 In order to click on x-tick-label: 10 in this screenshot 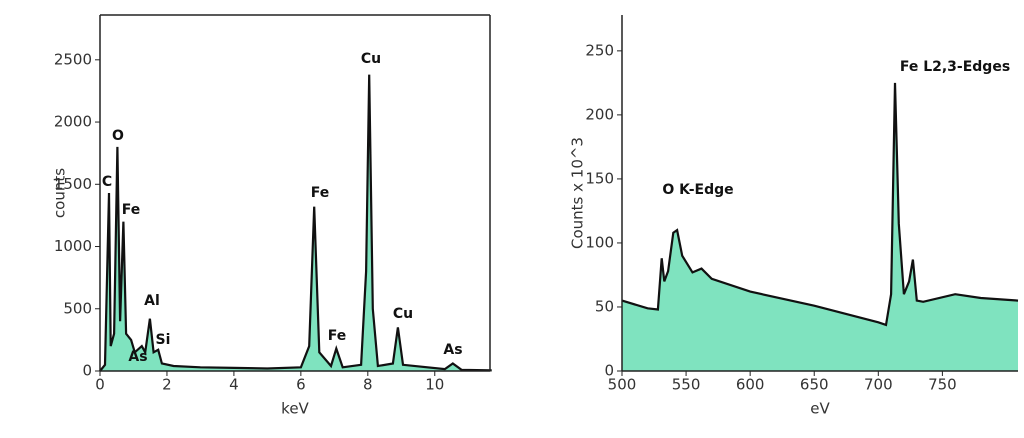, I will do `click(434, 385)`.